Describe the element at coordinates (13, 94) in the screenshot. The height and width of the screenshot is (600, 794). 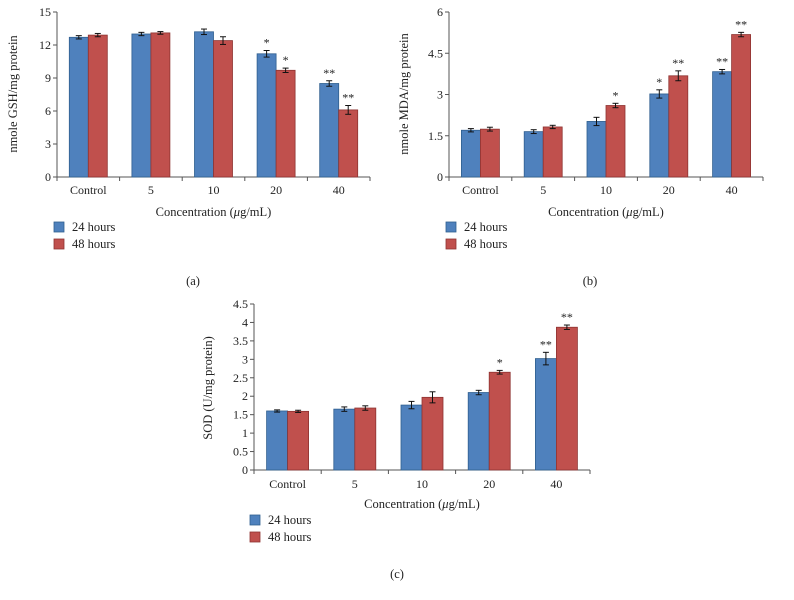
I see `y-axis-label: nmole GSH/mg protein` at that location.